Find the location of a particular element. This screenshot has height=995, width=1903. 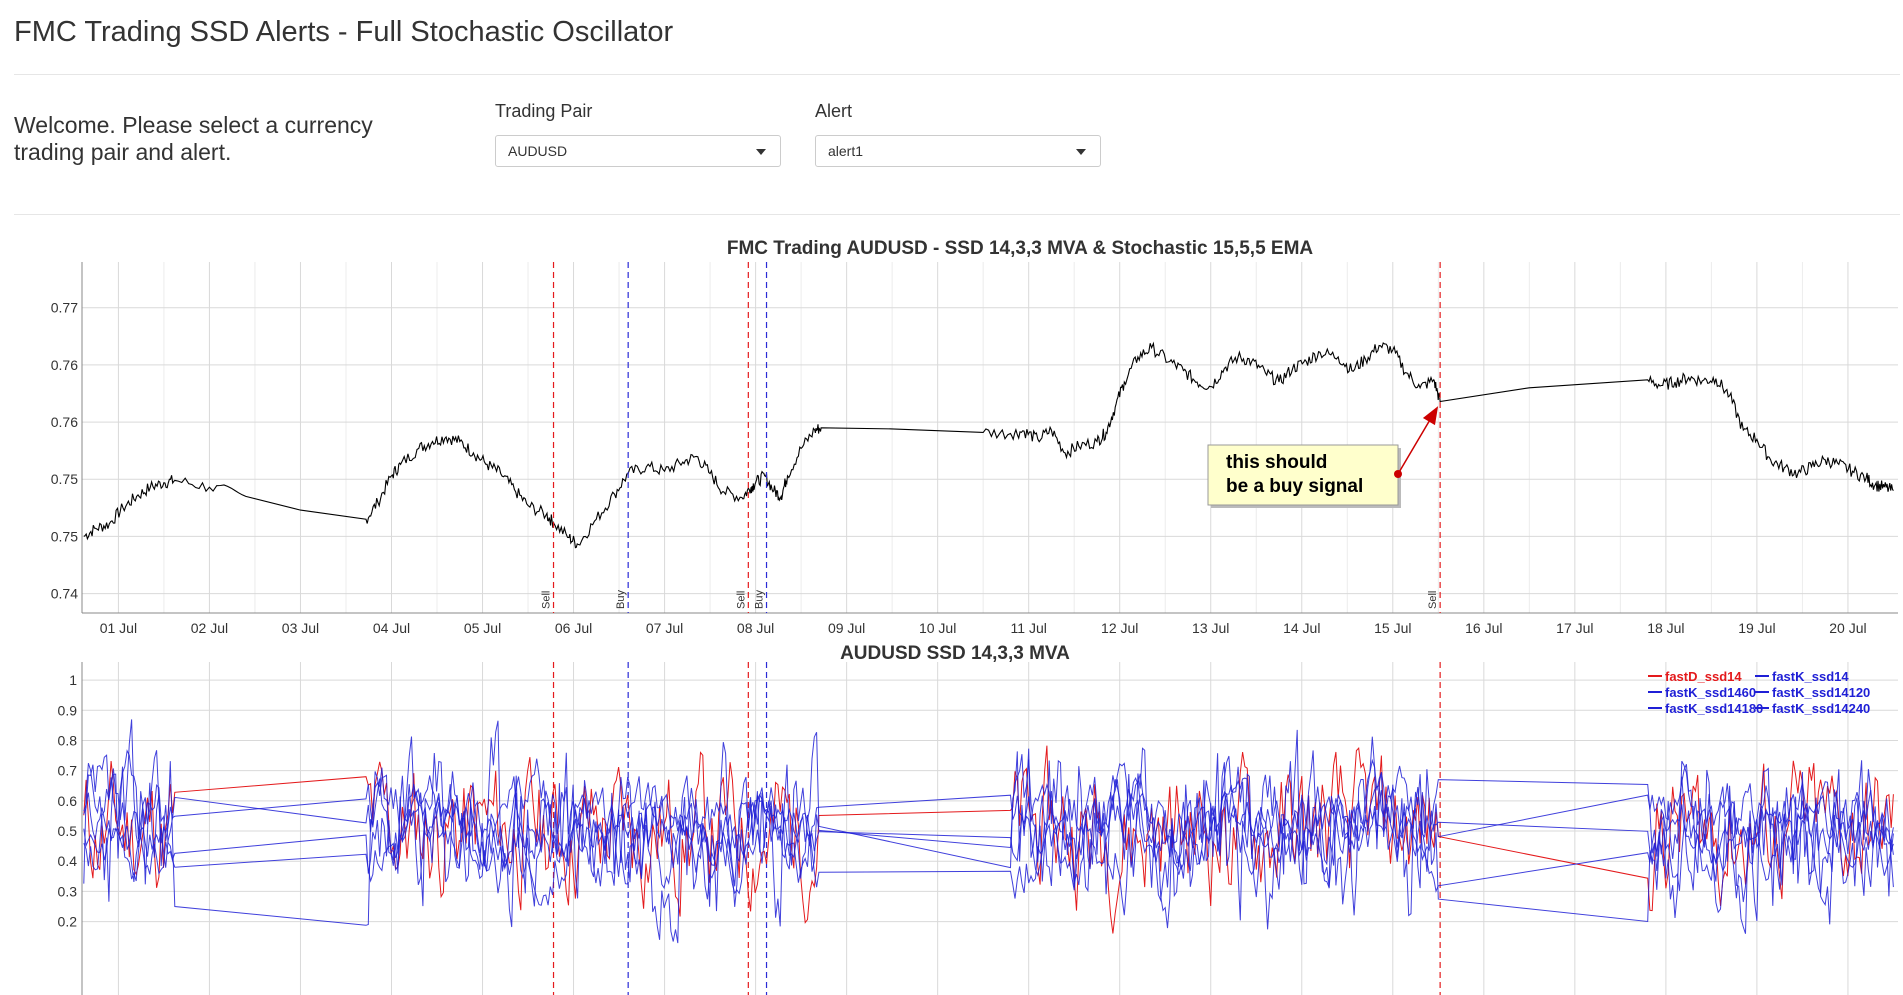

x-tick-label: 18 Jul is located at coordinates (1665, 628).